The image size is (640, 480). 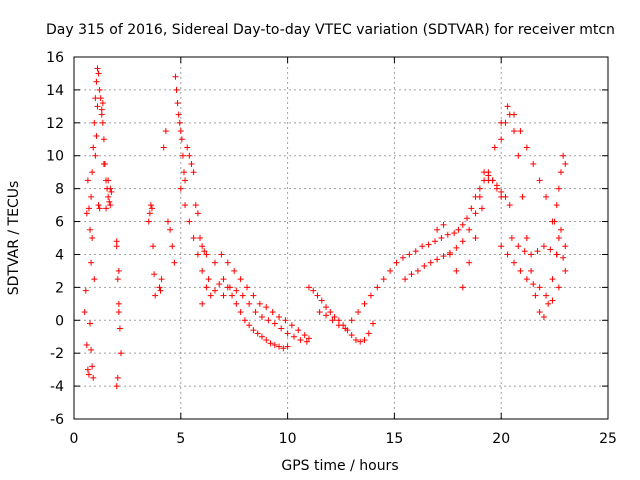 What do you see at coordinates (57, 354) in the screenshot?
I see `y-tick-label: -2` at bounding box center [57, 354].